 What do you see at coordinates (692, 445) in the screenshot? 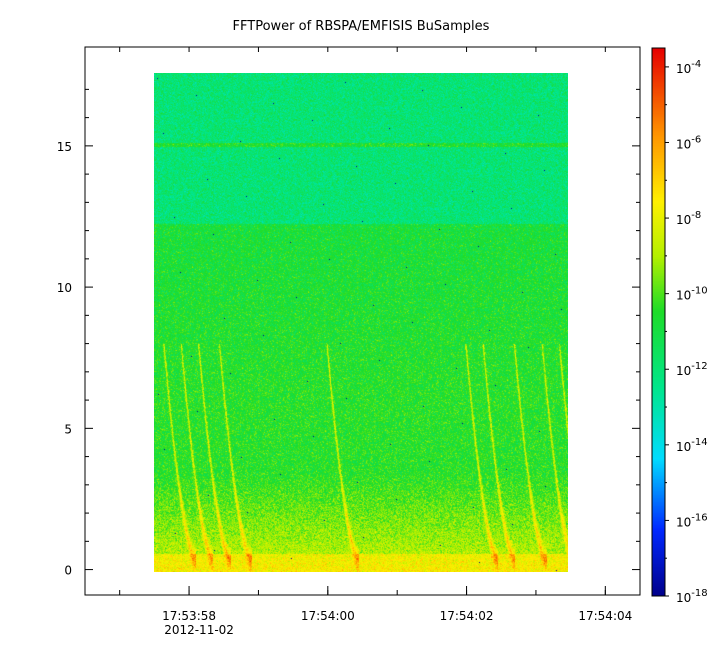
I see `colorbar-tick-label: 10⁻¹⁴` at bounding box center [692, 445].